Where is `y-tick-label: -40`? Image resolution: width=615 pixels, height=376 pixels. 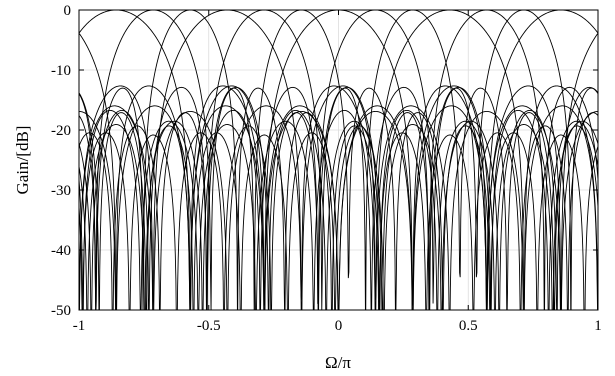
y-tick-label: -40 is located at coordinates (61, 251).